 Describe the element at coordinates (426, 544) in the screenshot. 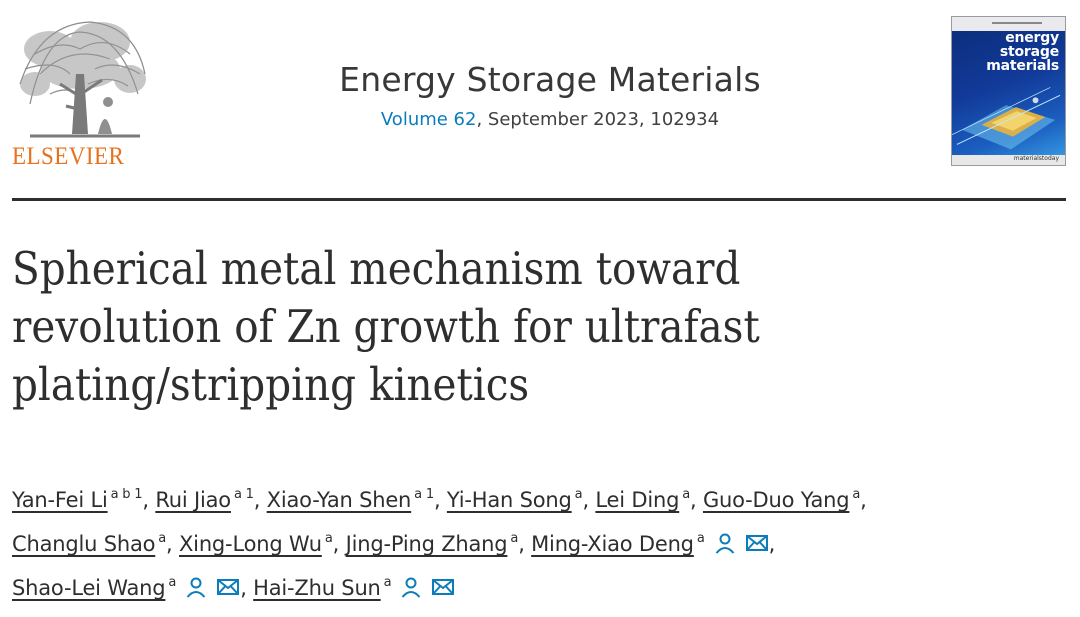

I see `author-name: Jing-Ping Zhang` at that location.